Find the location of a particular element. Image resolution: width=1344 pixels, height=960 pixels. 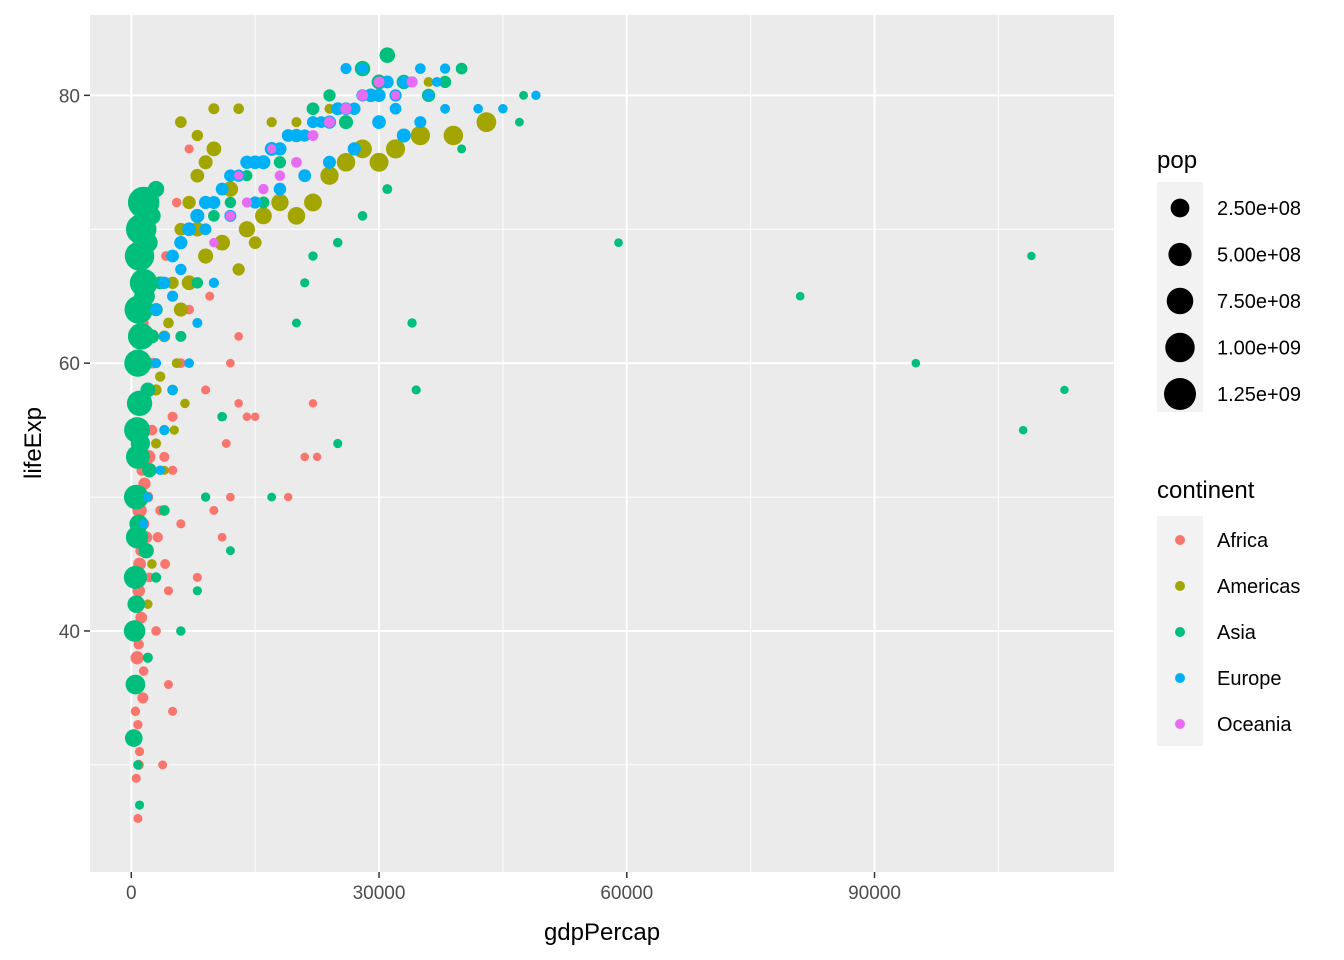

y-tick-label: 60 is located at coordinates (69, 364).